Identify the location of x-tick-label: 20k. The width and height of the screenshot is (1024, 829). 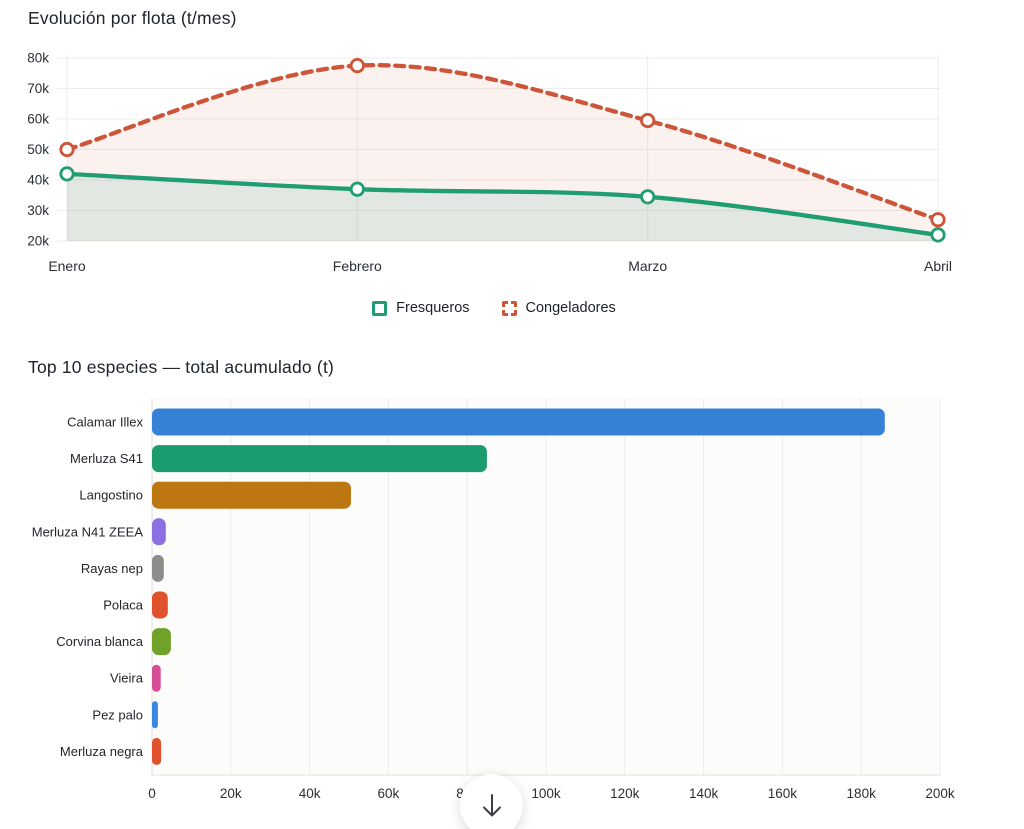
(231, 793).